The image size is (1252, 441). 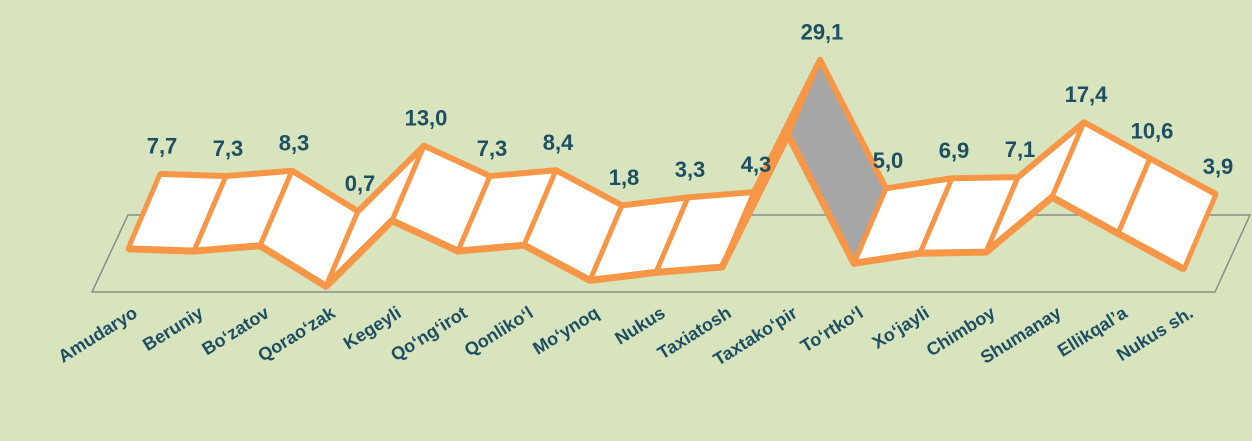 What do you see at coordinates (558, 142) in the screenshot?
I see `value-label: 8,4` at bounding box center [558, 142].